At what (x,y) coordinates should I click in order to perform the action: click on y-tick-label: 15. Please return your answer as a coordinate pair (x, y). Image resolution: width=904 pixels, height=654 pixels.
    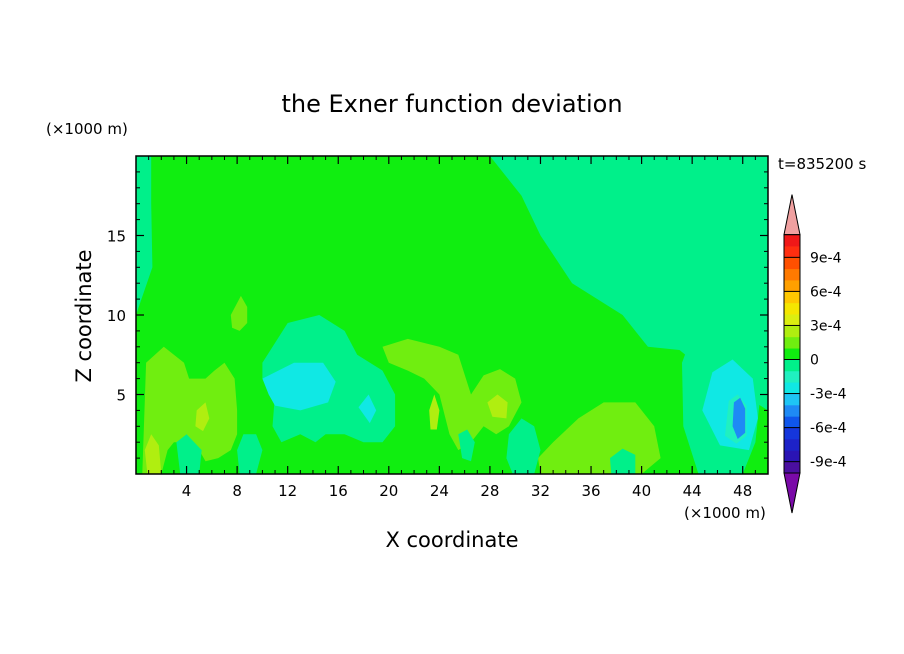
    Looking at the image, I should click on (116, 237).